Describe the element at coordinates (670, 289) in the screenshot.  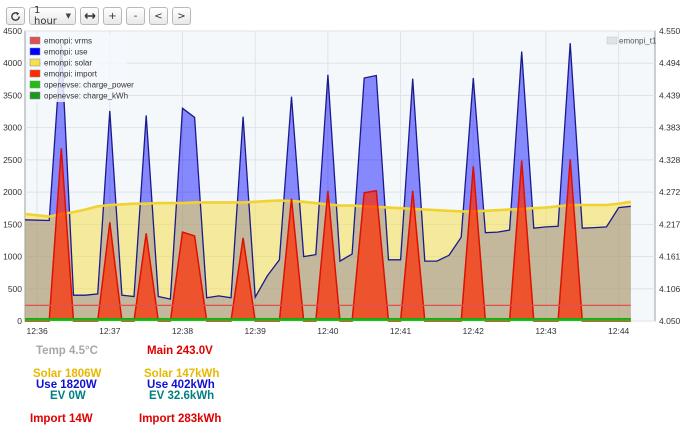
I see `y2-tick-label: 4.106` at that location.